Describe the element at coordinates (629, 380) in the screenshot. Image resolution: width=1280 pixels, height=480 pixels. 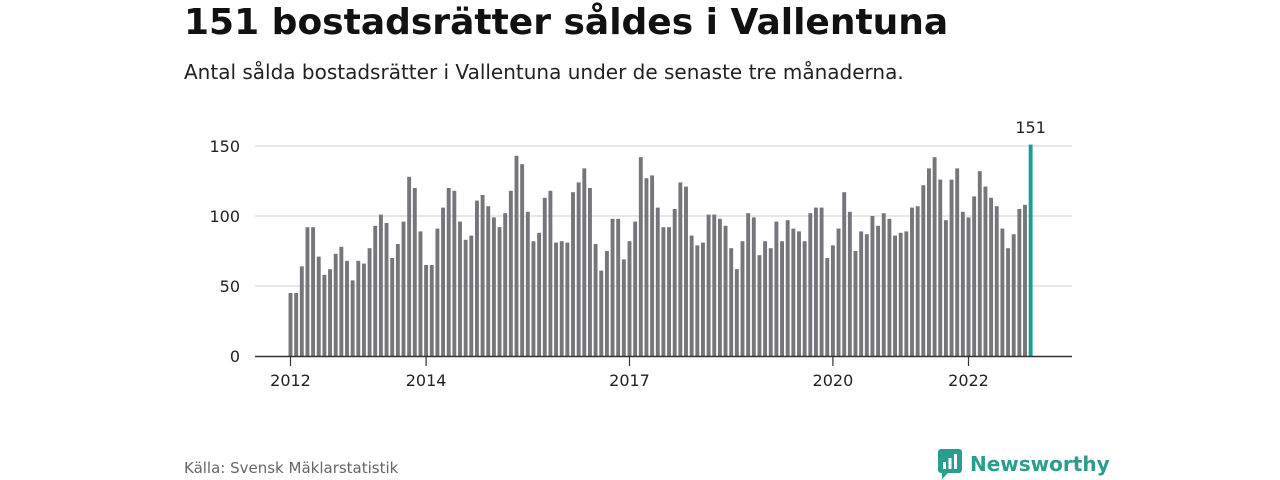
I see `x-tick-label: 2017` at that location.